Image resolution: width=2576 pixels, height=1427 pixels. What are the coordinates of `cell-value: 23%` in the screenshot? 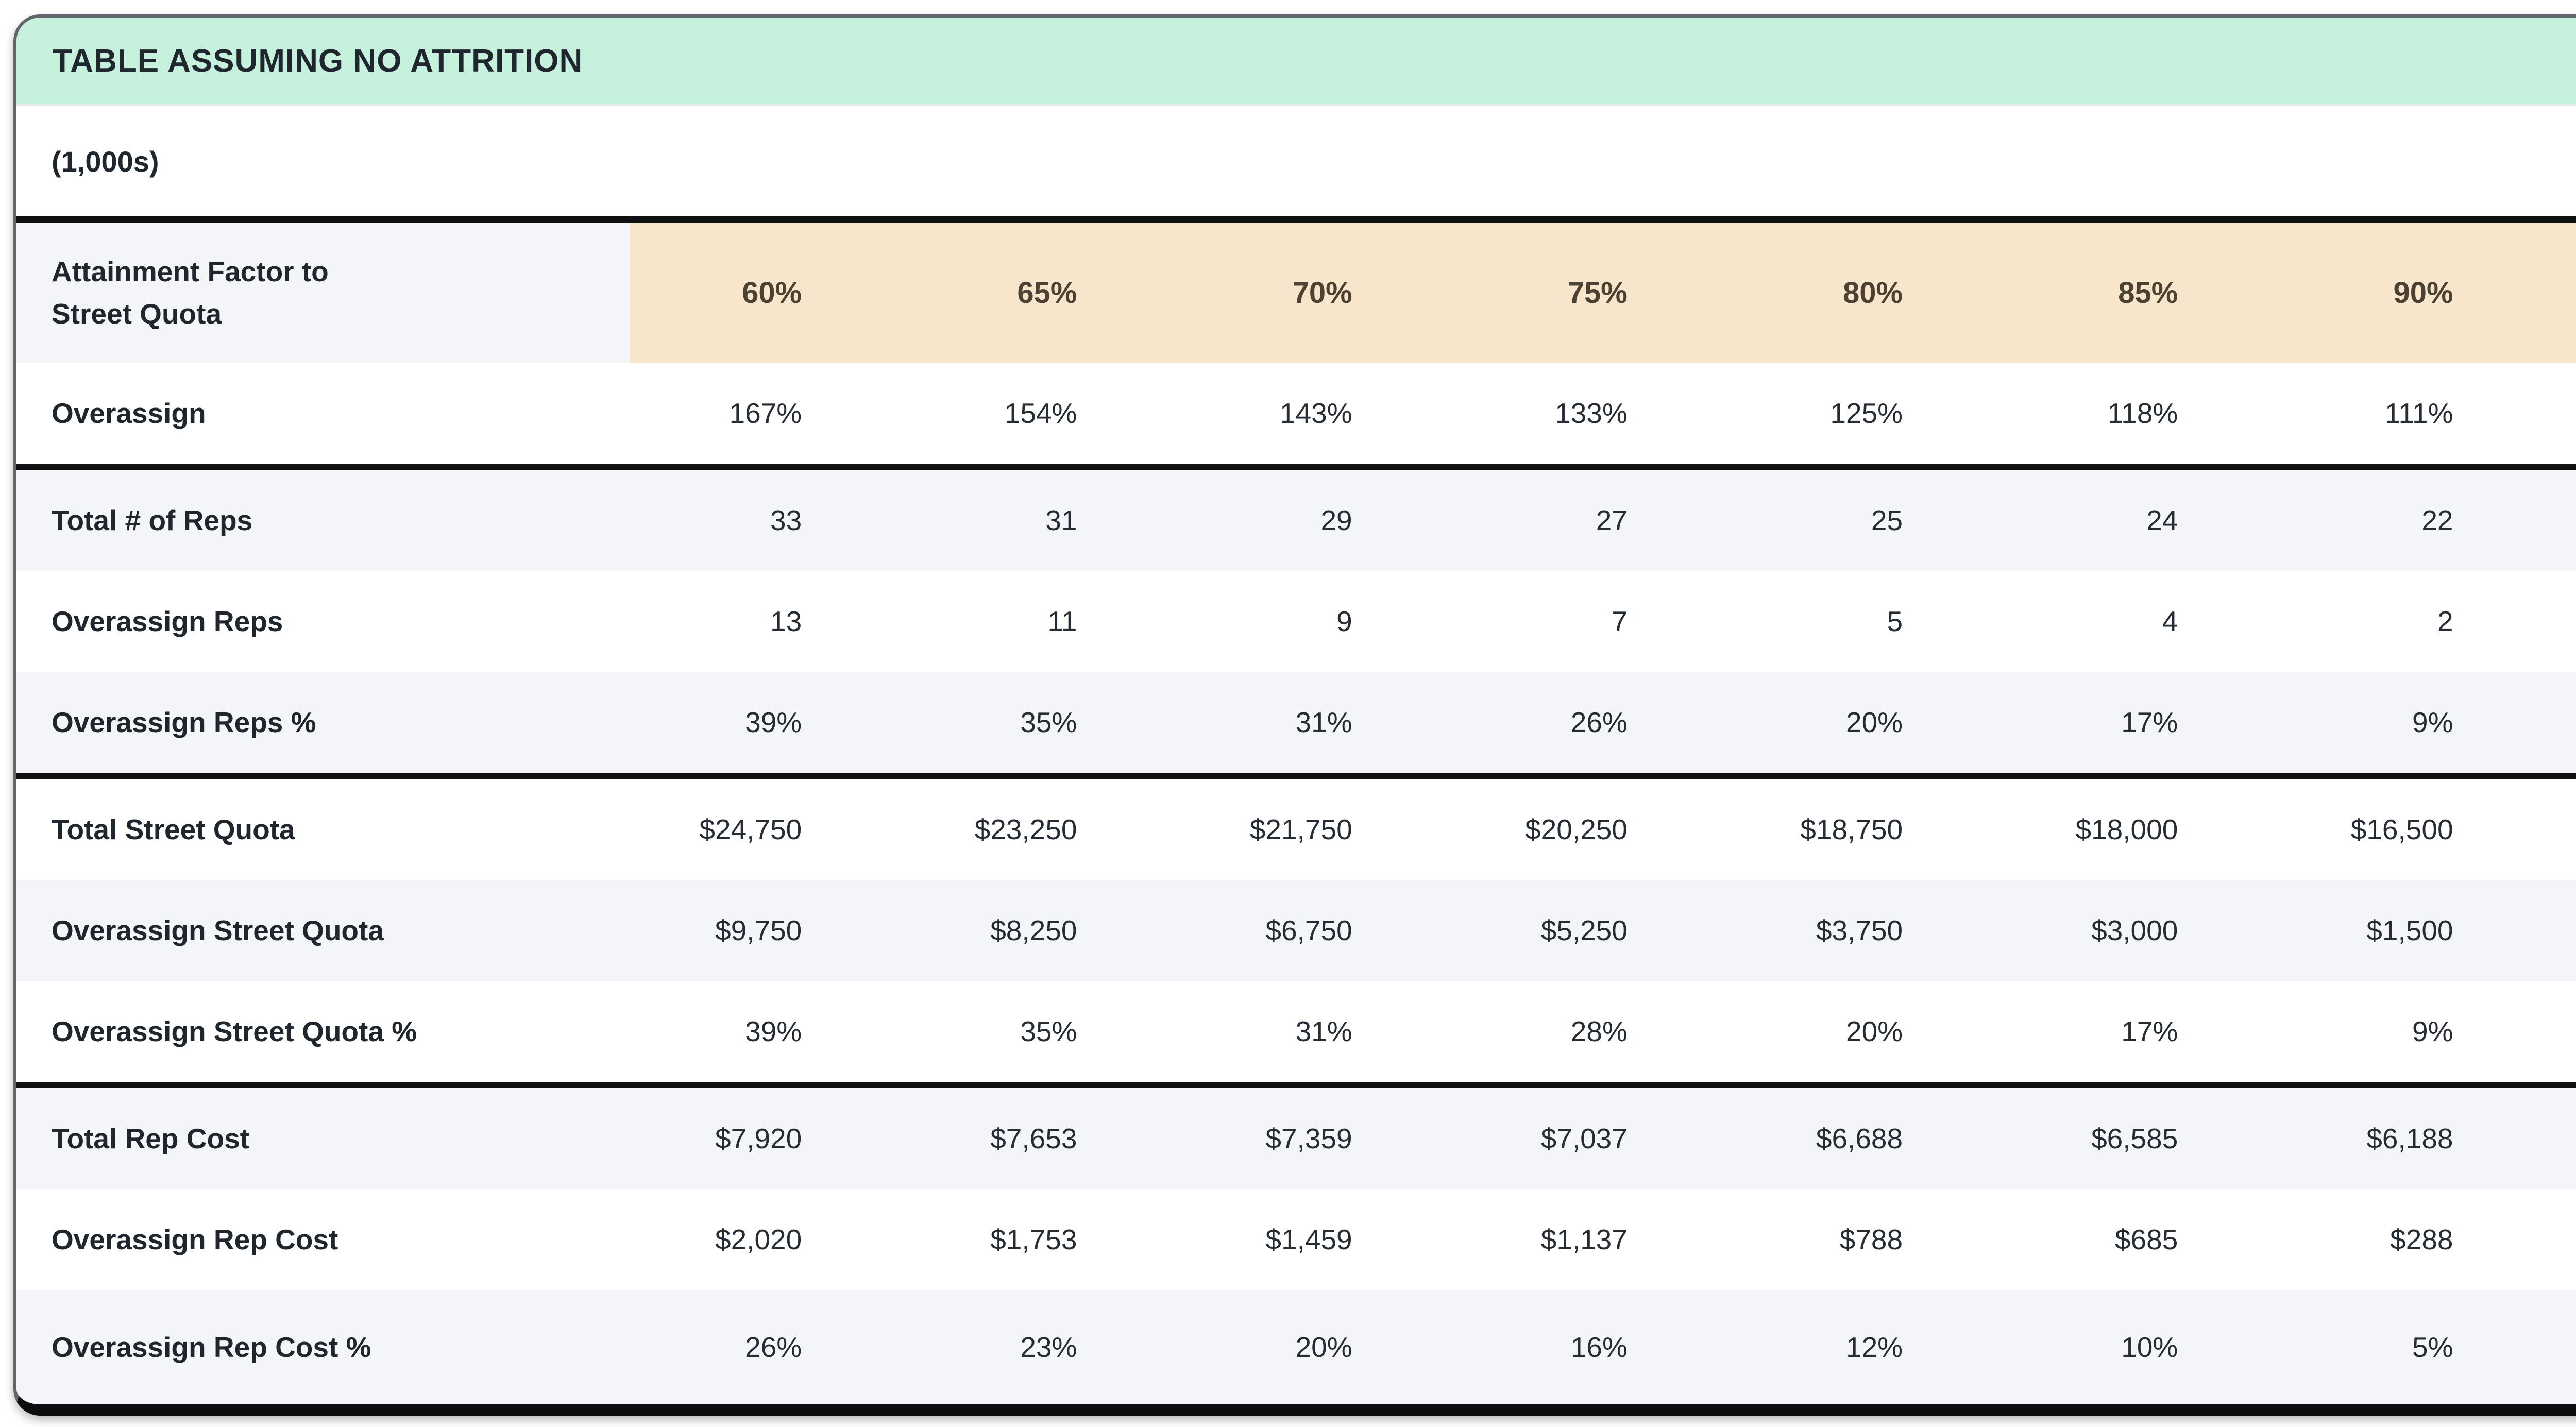 It's located at (1048, 1347).